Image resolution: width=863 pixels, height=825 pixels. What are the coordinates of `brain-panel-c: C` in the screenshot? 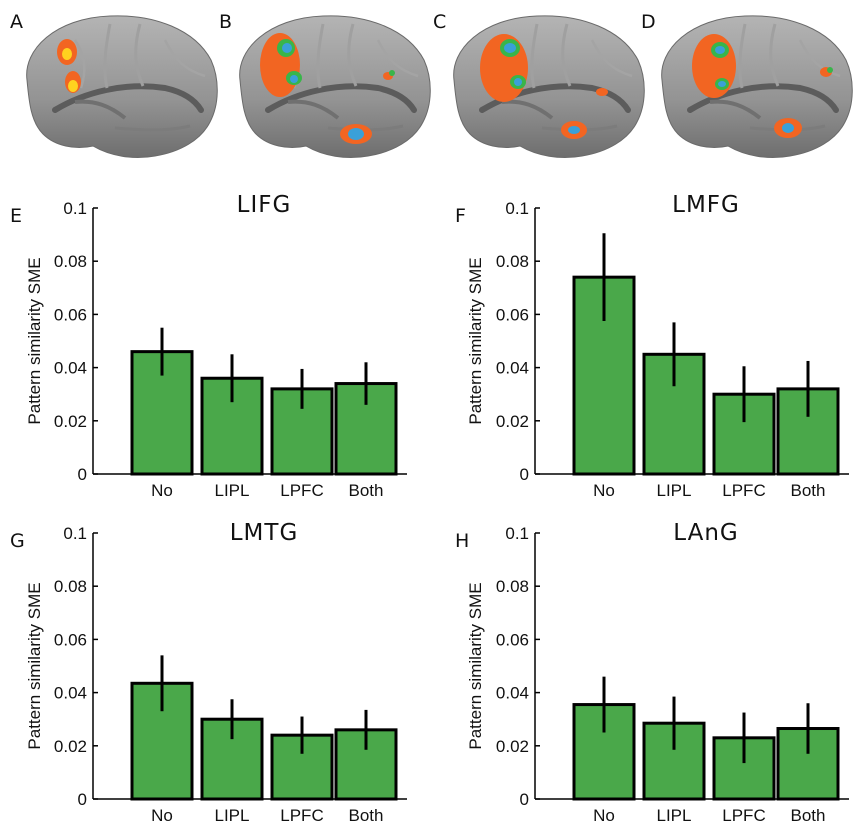 It's located at (538, 84).